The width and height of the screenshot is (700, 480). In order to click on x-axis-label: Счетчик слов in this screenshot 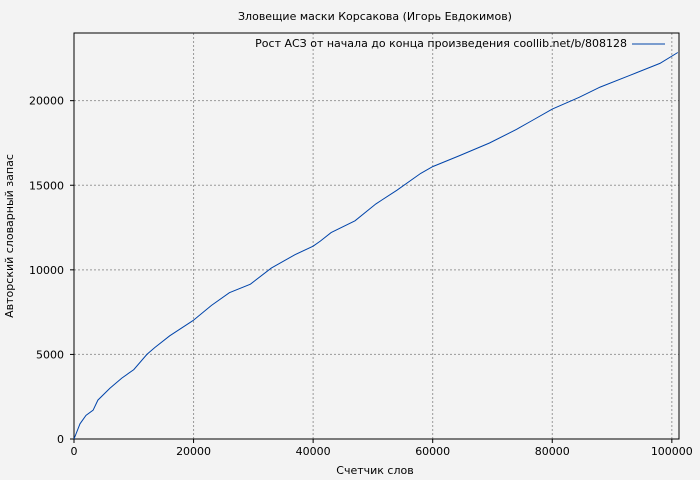, I will do `click(374, 470)`.